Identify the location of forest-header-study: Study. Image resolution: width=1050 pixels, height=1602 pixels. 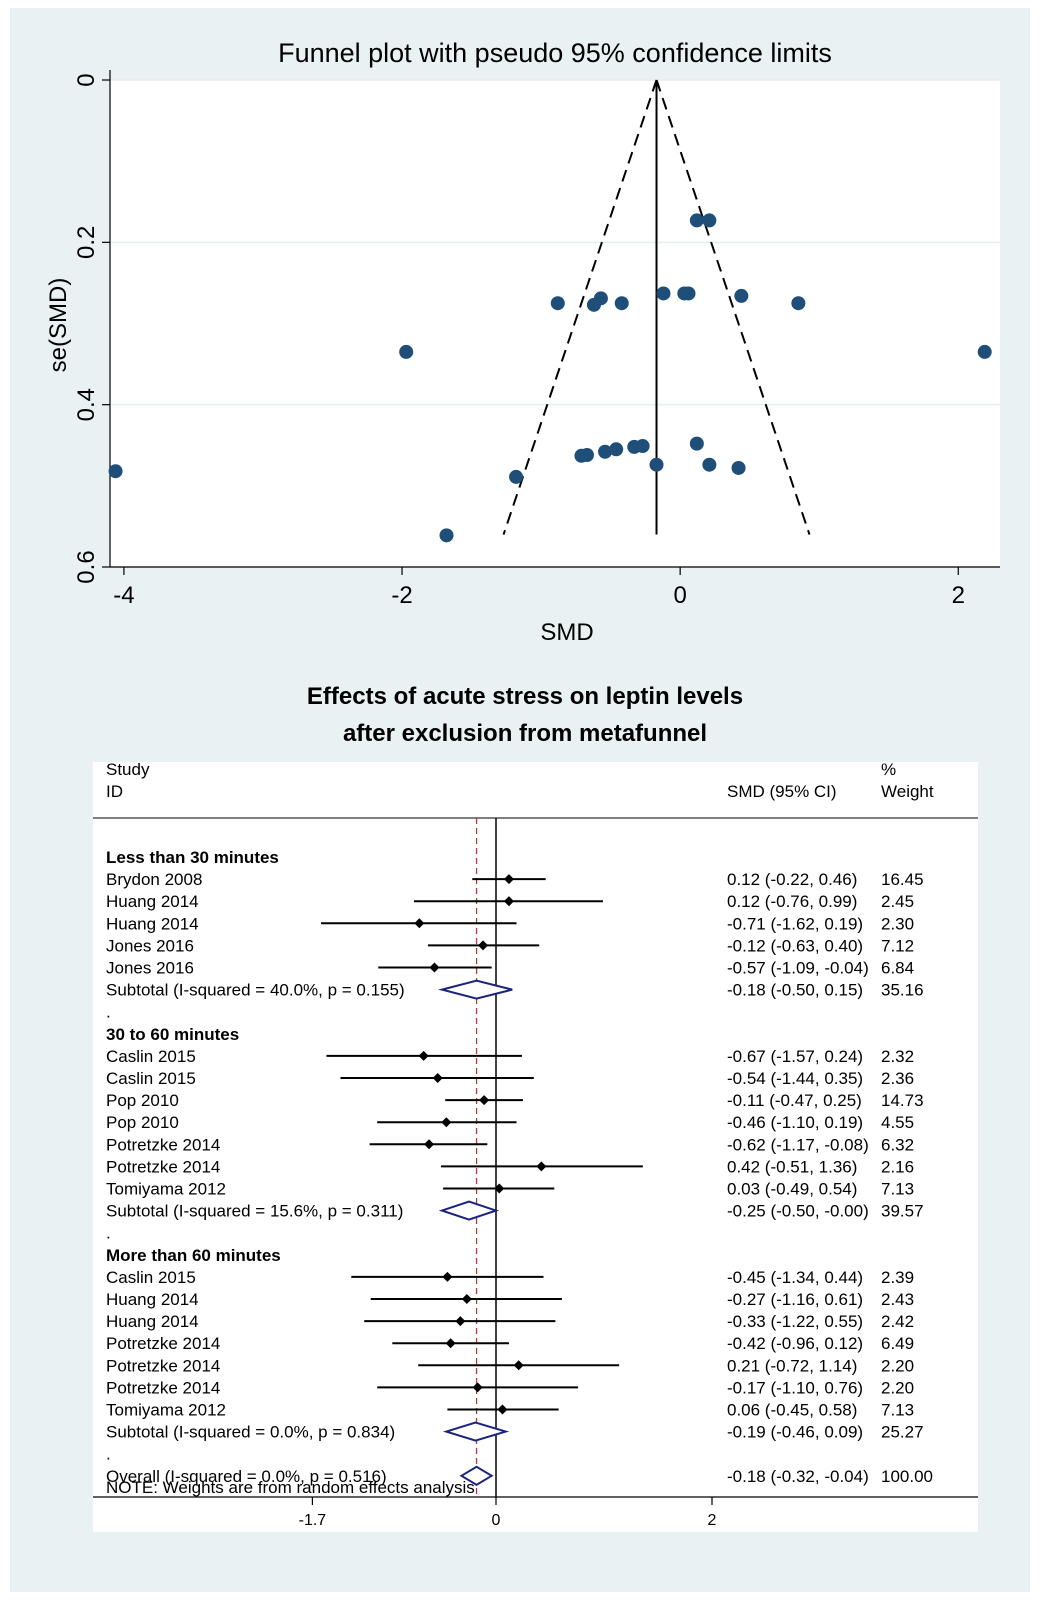
(128, 770).